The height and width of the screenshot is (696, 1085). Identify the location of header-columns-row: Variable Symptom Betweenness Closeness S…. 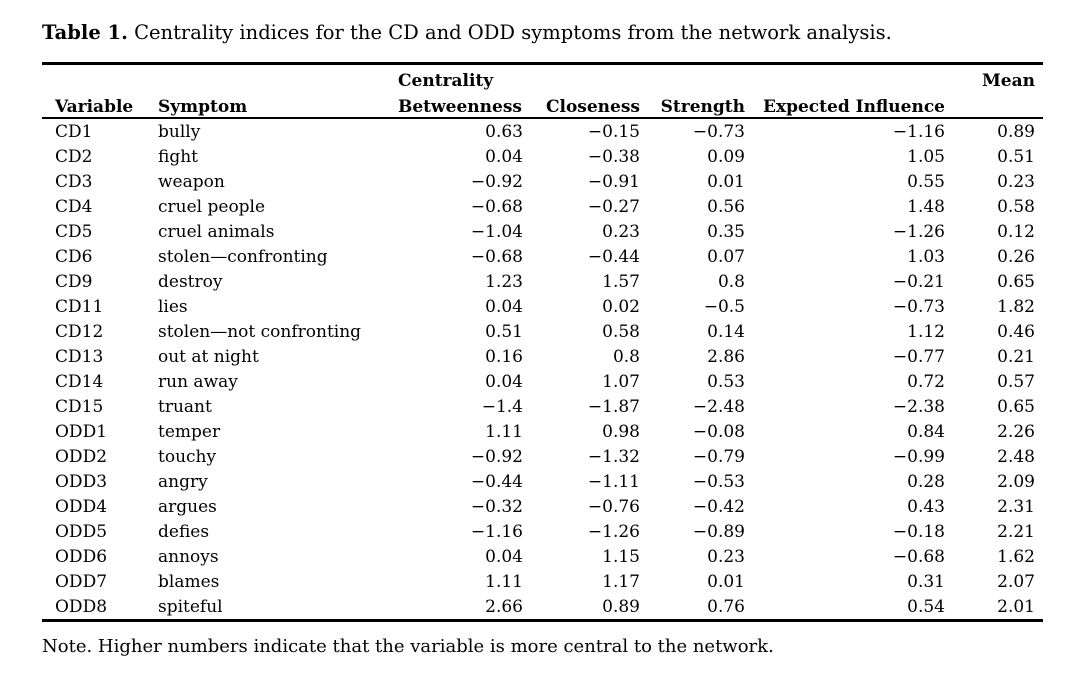
(542, 104).